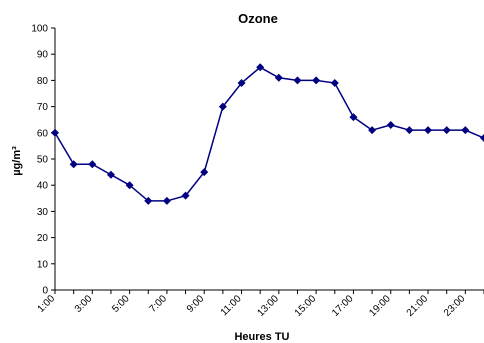 The width and height of the screenshot is (484, 343). I want to click on x-tick-label: 3:00, so click(84, 304).